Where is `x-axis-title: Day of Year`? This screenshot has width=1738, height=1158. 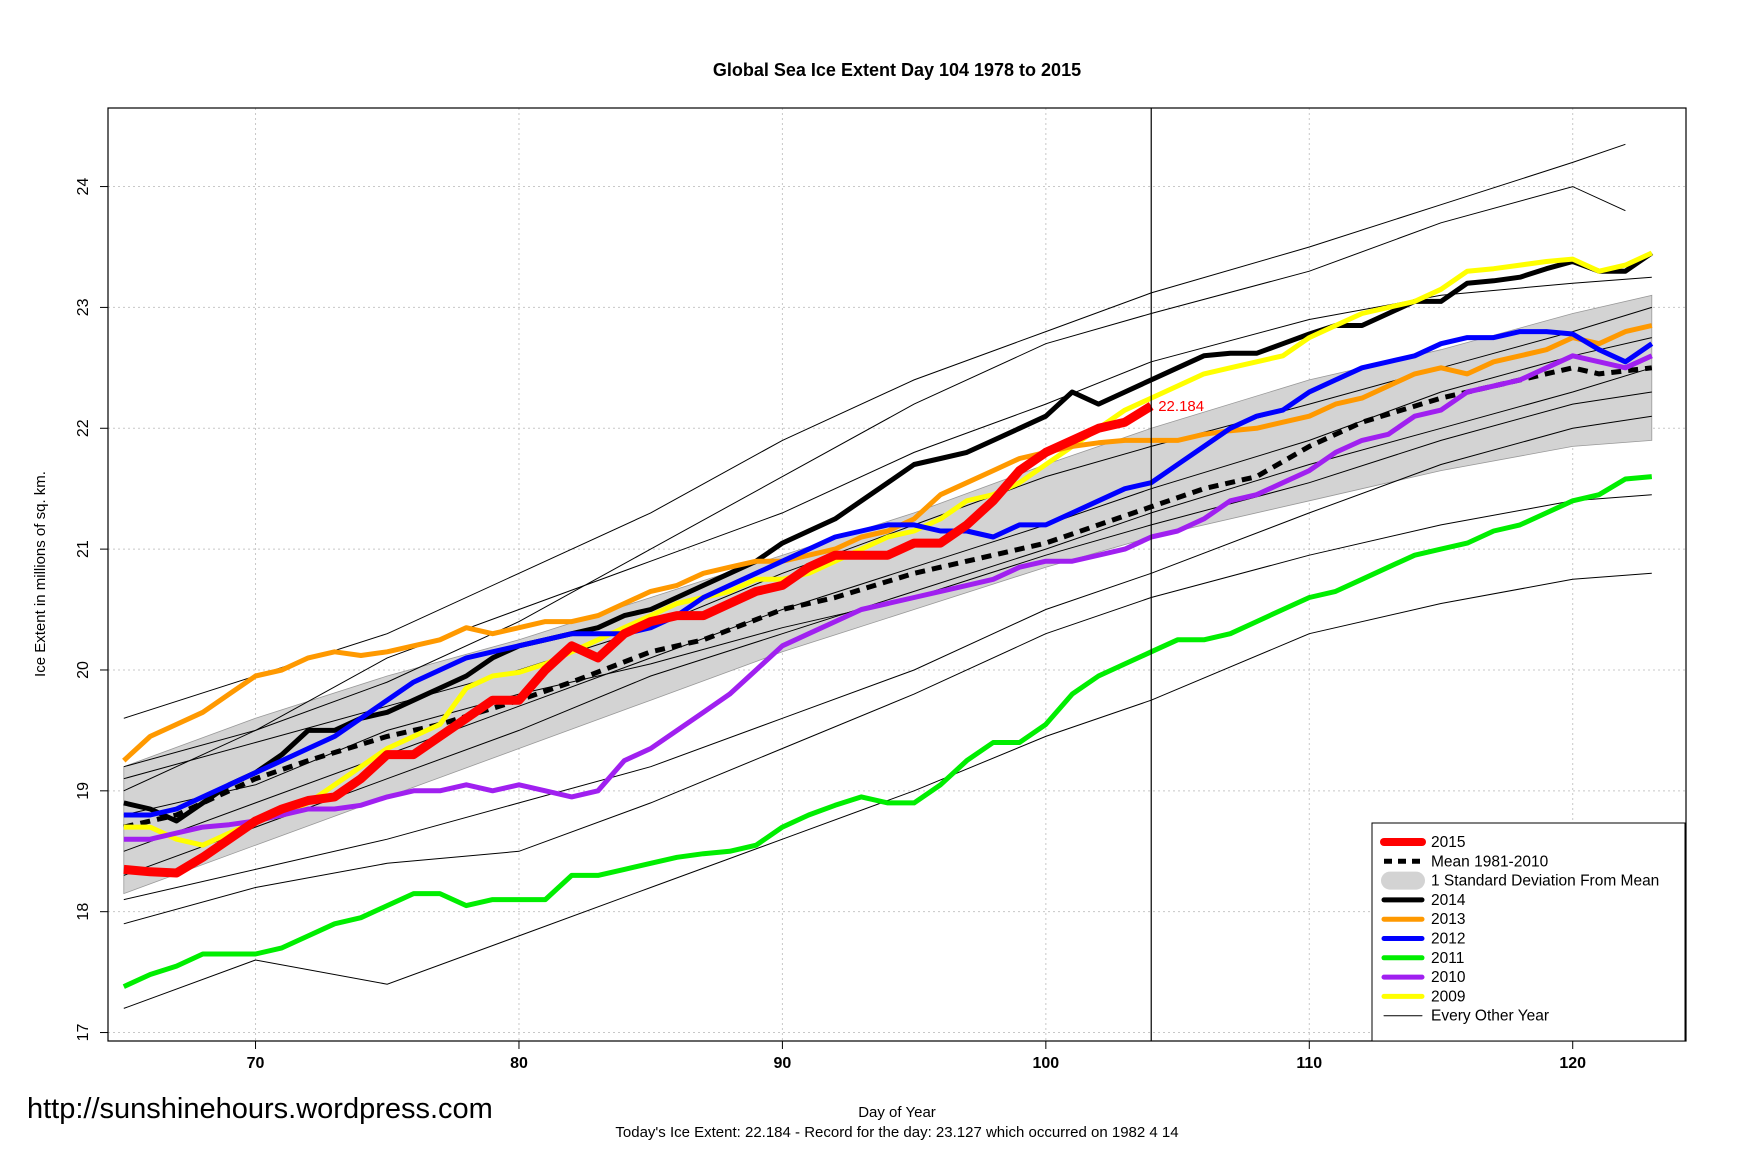
x-axis-title: Day of Year is located at coordinates (897, 1112).